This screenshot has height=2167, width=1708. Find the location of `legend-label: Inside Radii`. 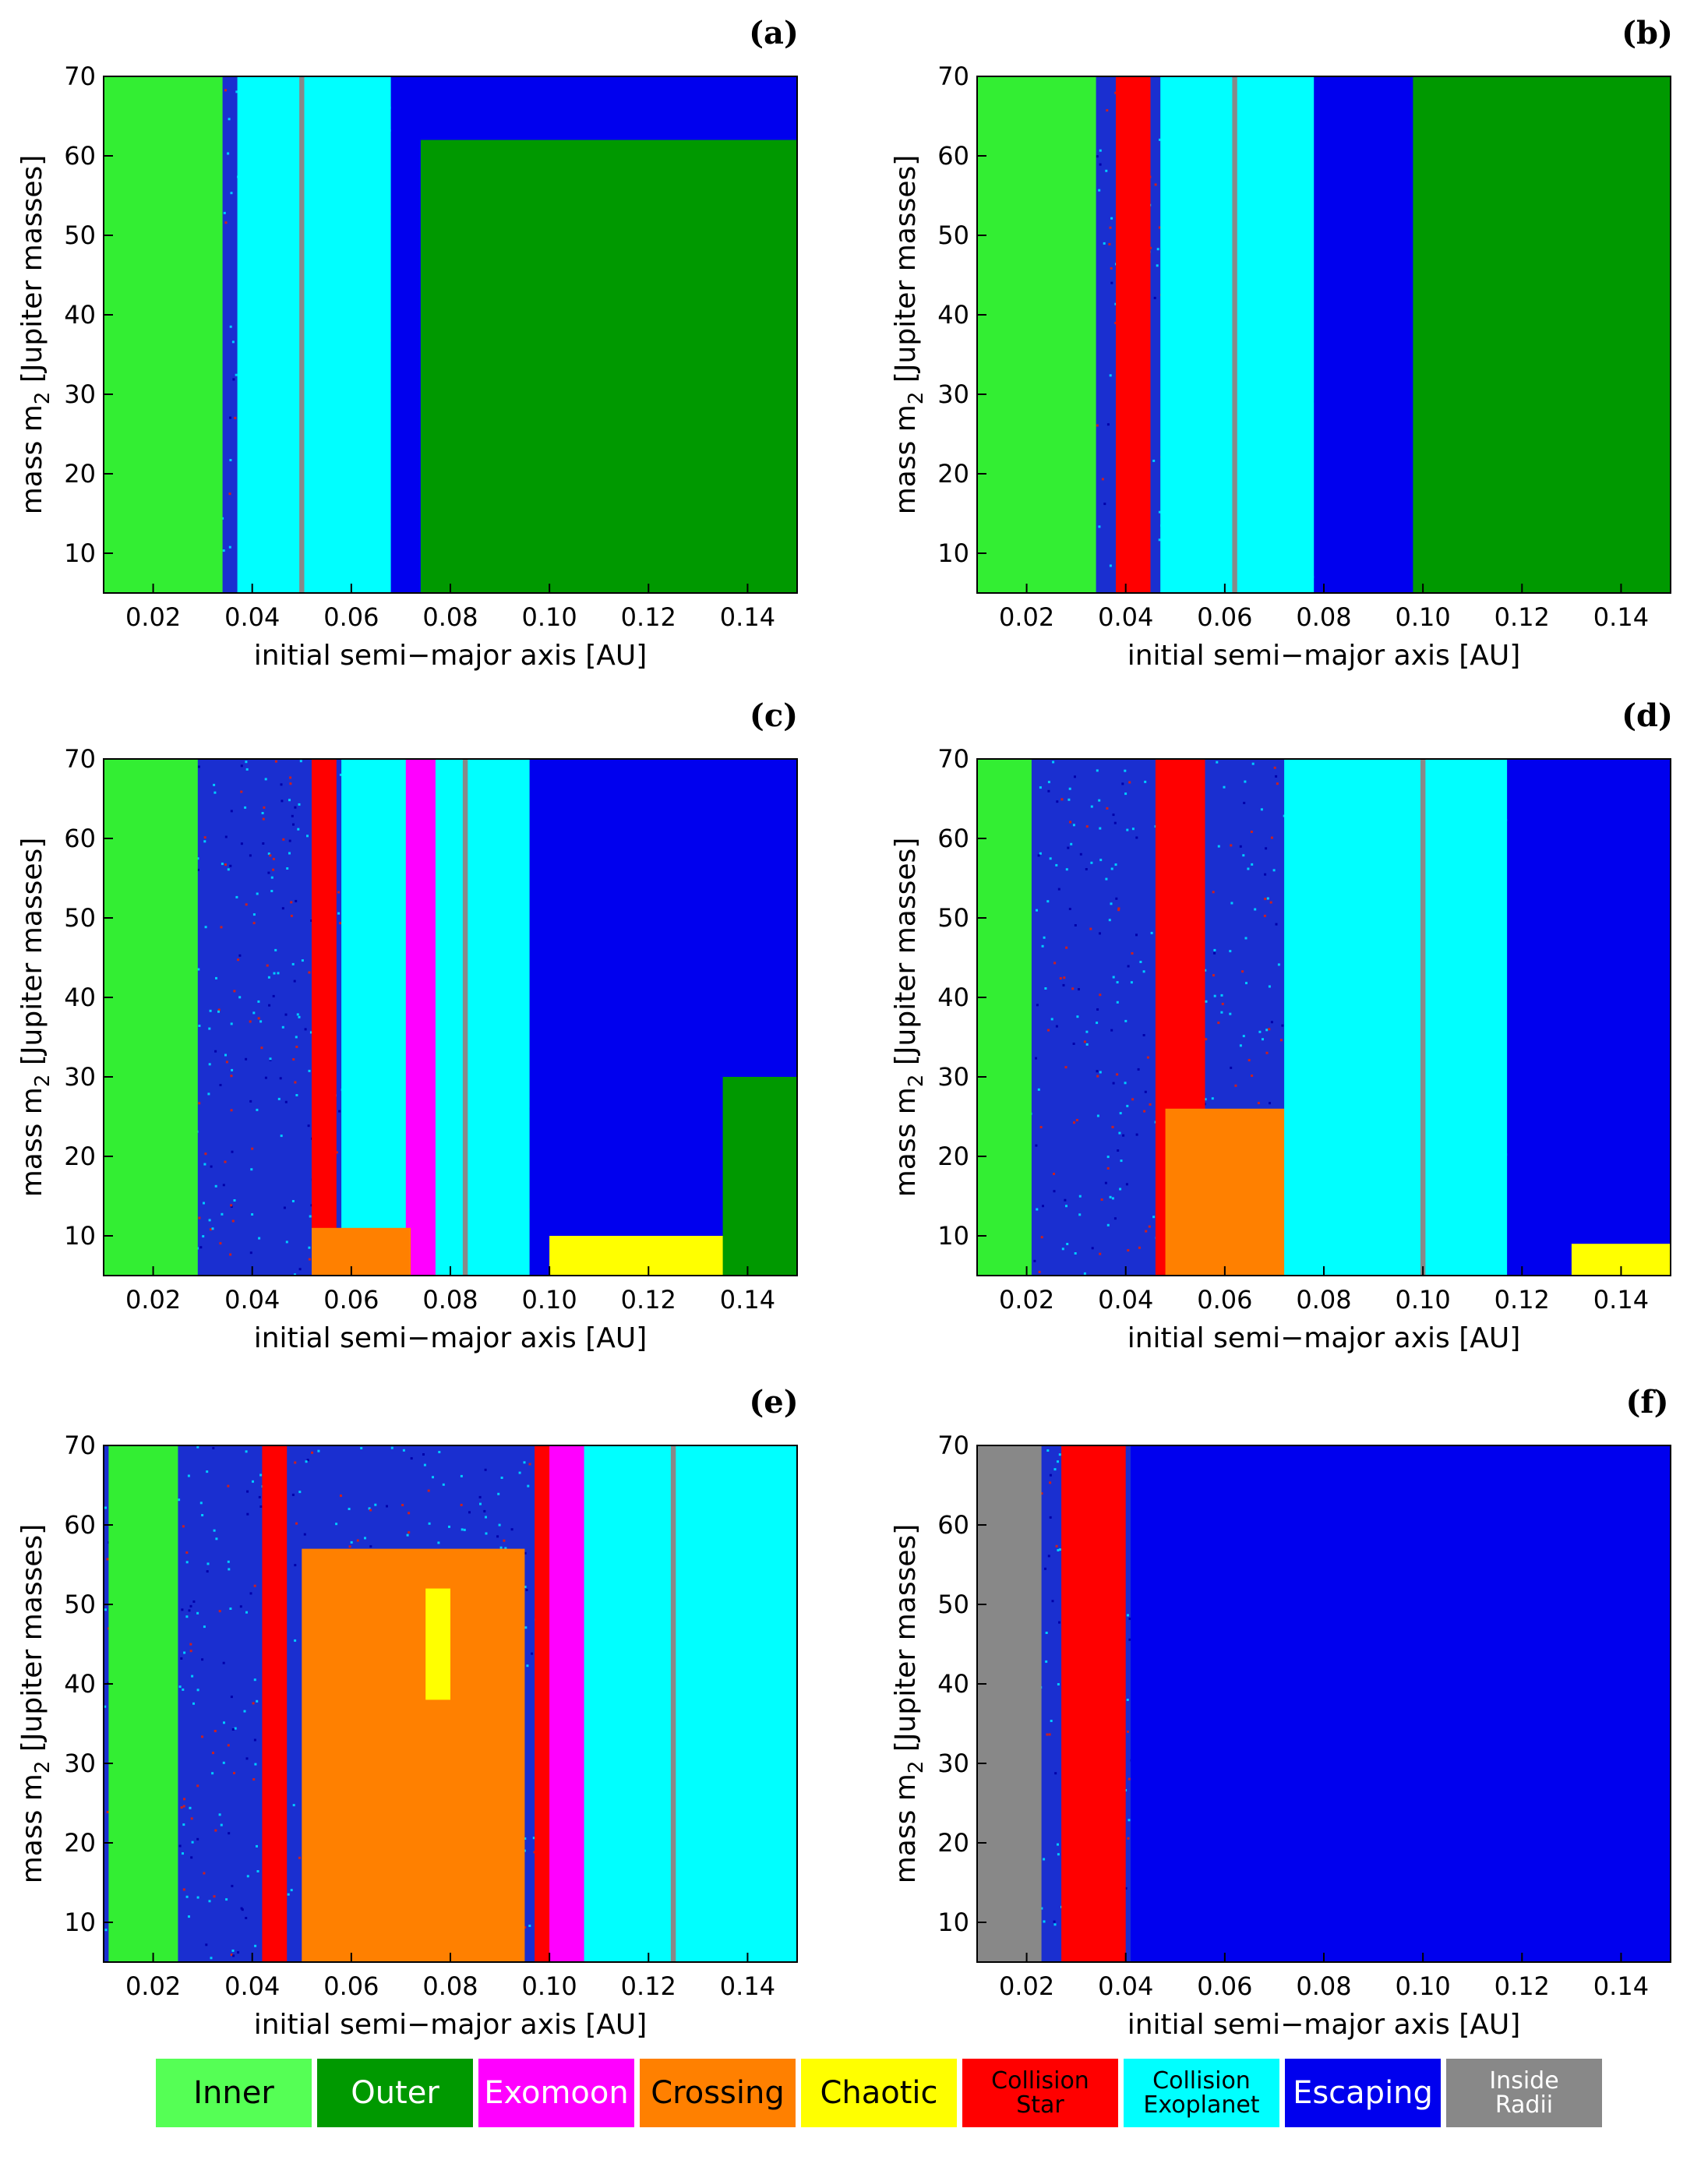

legend-label: Inside Radii is located at coordinates (1524, 2092).